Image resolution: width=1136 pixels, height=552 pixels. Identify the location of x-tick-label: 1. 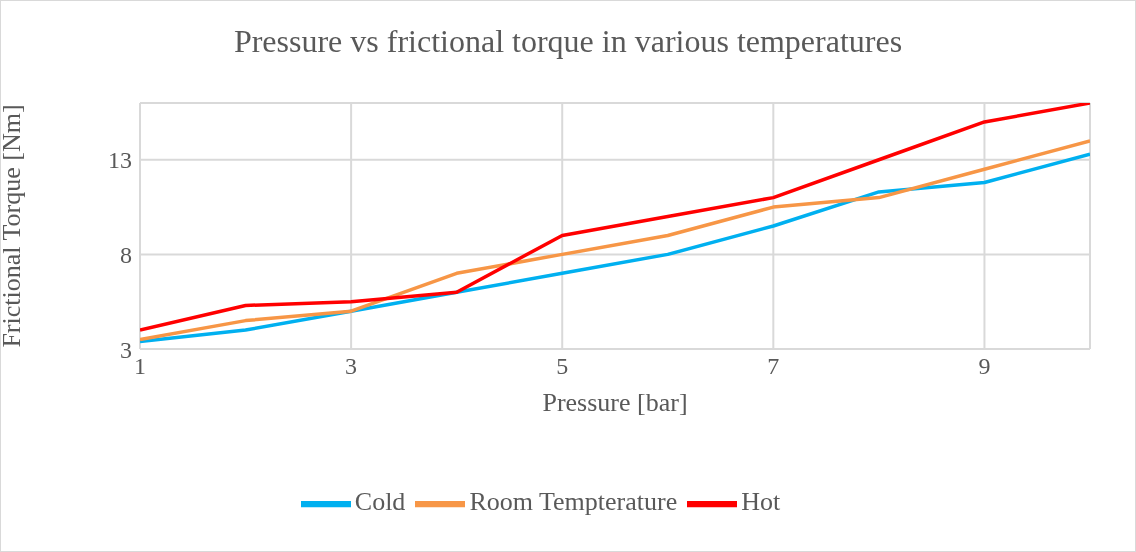
(140, 366).